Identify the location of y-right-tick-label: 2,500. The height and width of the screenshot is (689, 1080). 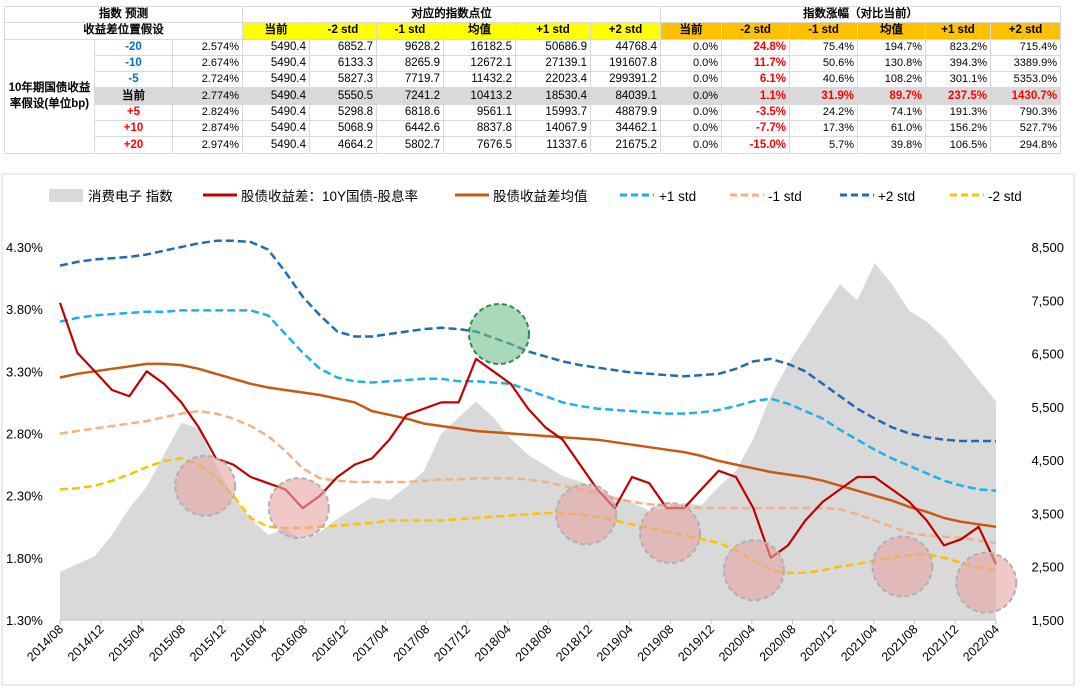
(1047, 567).